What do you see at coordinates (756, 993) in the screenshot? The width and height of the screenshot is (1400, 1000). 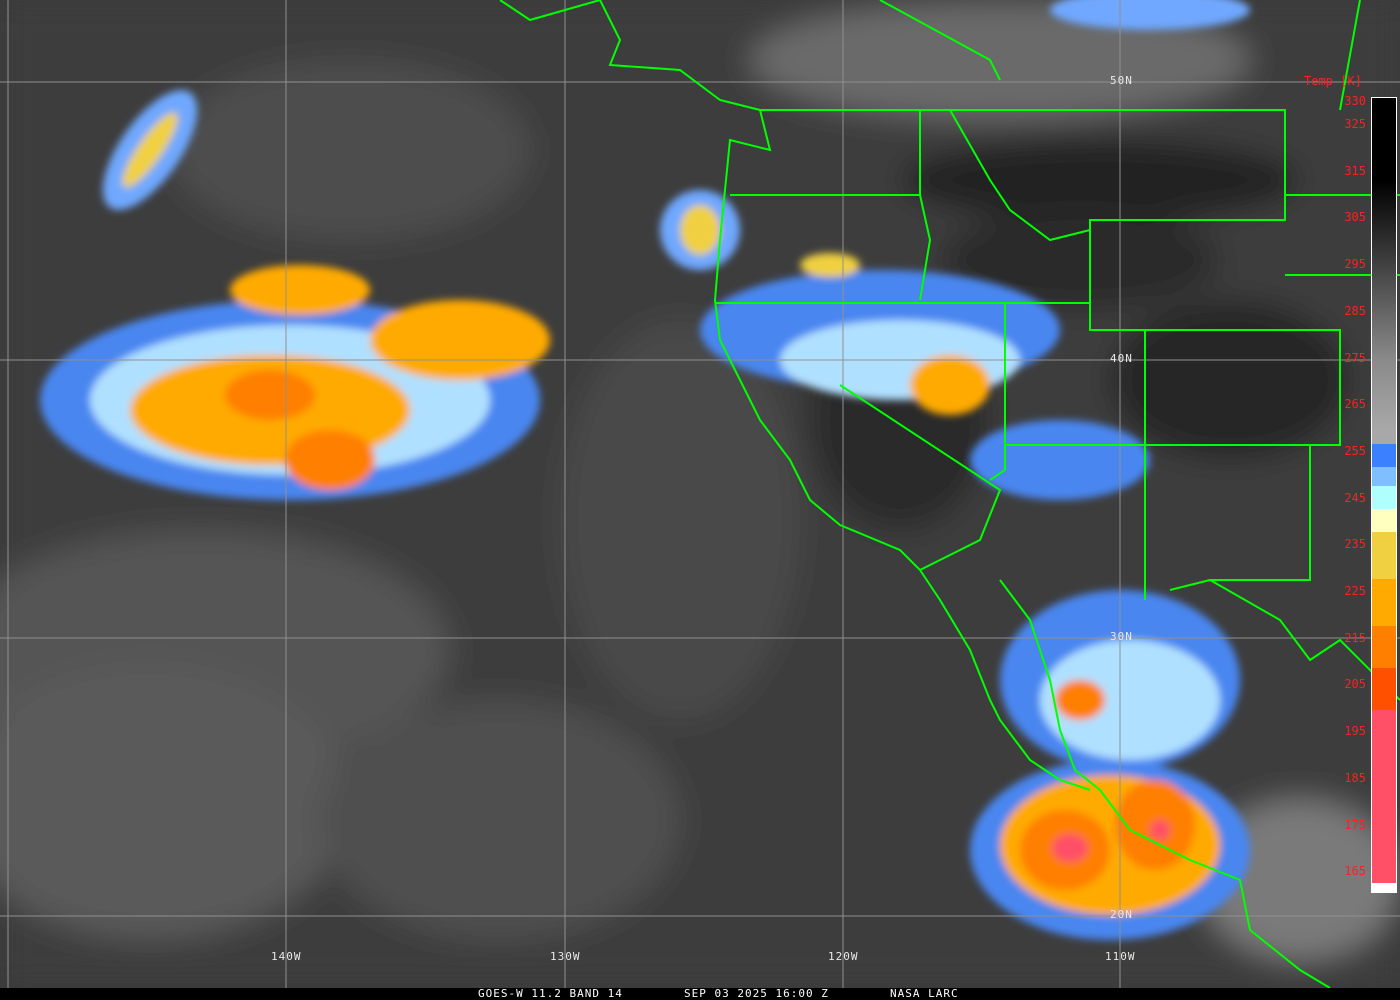 I see `datetime-label: SEP 03 2025 16:00 Z` at bounding box center [756, 993].